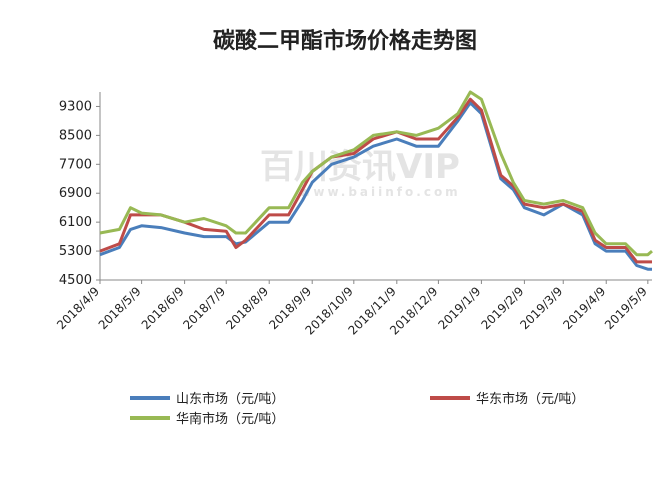 The image size is (670, 500). Describe the element at coordinates (584, 308) in the screenshot. I see `x-tick-label: 2019/4/9` at that location.